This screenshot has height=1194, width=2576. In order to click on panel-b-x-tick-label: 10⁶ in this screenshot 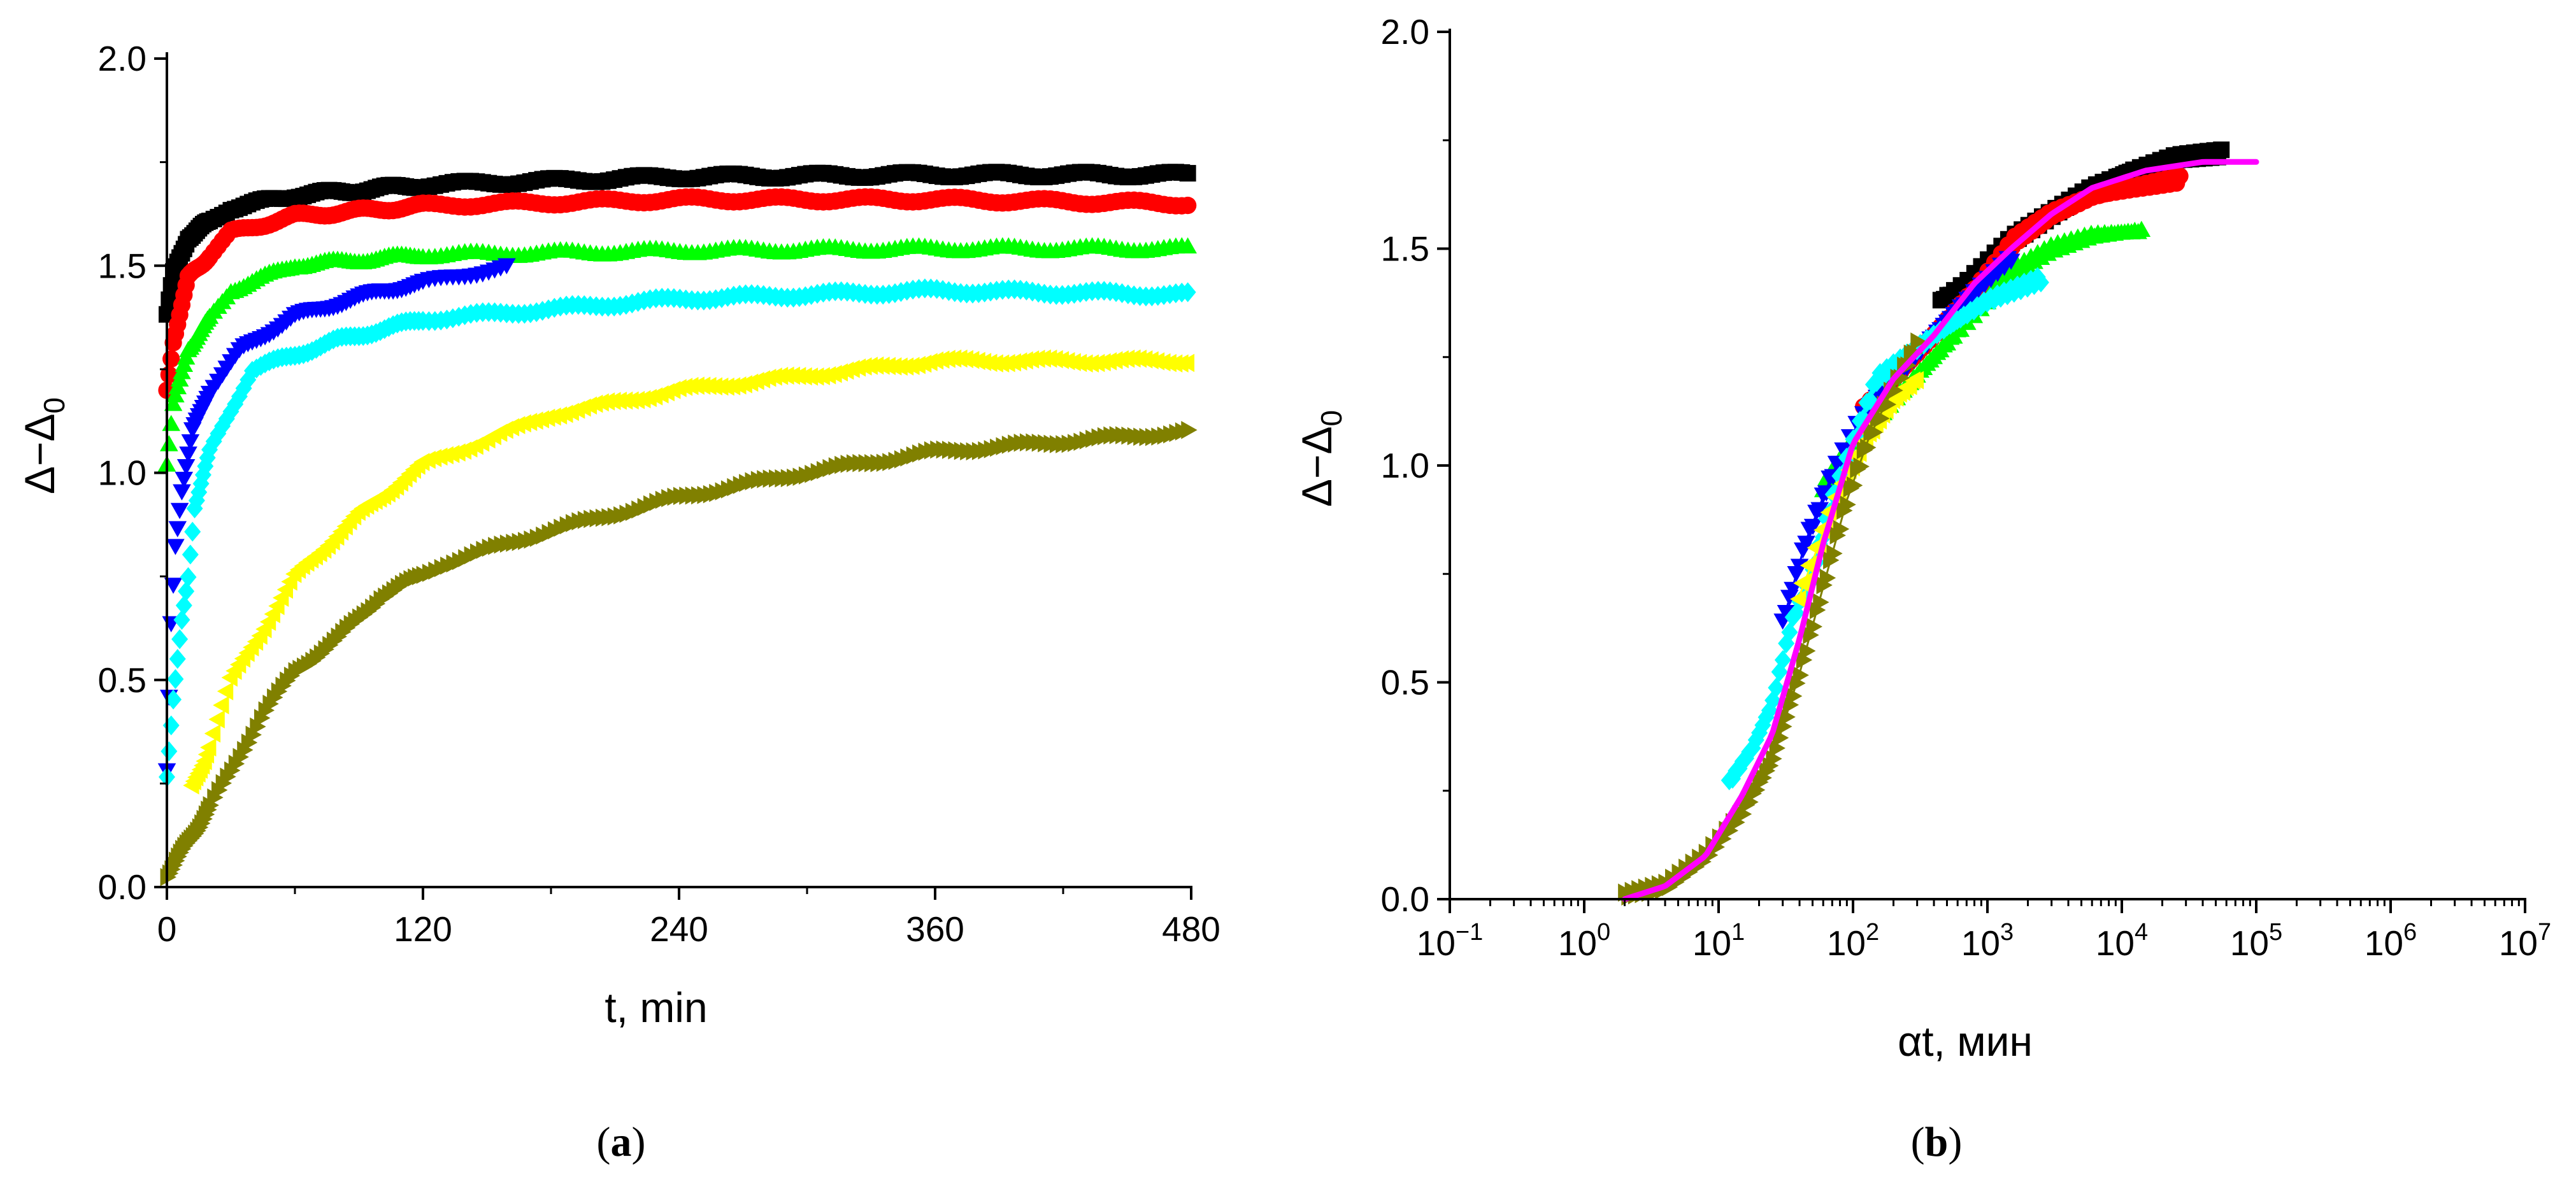, I will do `click(2391, 941)`.